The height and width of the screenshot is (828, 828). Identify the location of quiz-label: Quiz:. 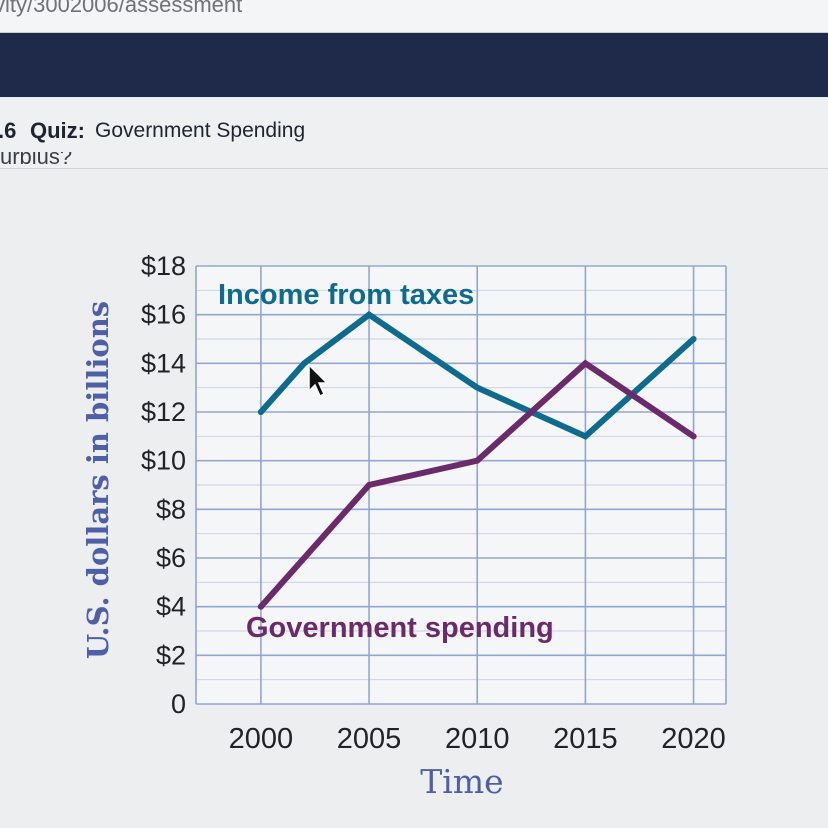
(57, 130).